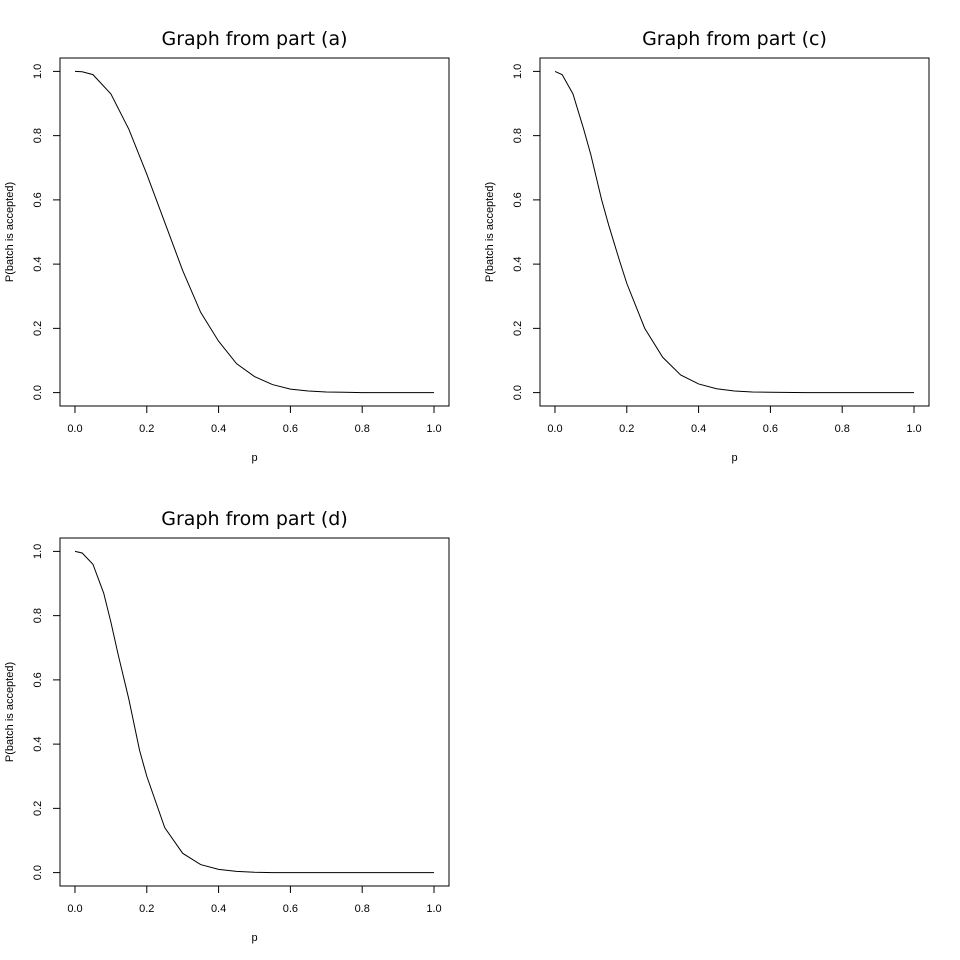 The height and width of the screenshot is (960, 960). Describe the element at coordinates (254, 39) in the screenshot. I see `chart-title: Graph from part (a)` at that location.